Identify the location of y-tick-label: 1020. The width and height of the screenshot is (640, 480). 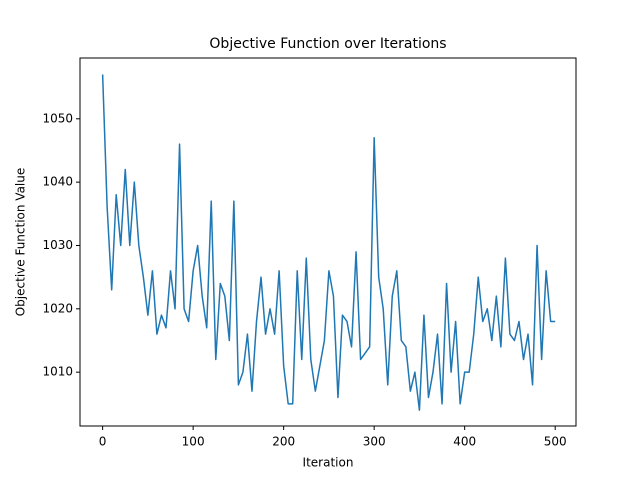
(57, 308).